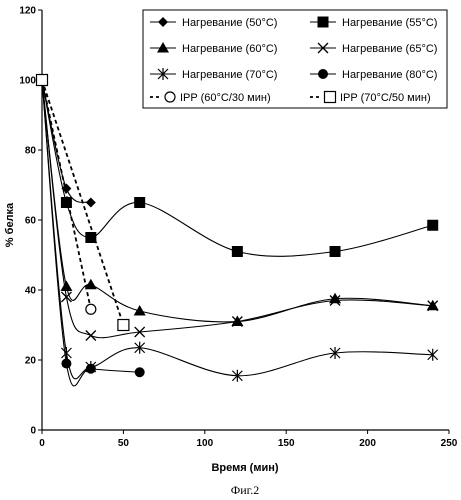 This screenshot has height=500, width=461. What do you see at coordinates (31, 151) in the screenshot?
I see `y-tick-label: 80` at bounding box center [31, 151].